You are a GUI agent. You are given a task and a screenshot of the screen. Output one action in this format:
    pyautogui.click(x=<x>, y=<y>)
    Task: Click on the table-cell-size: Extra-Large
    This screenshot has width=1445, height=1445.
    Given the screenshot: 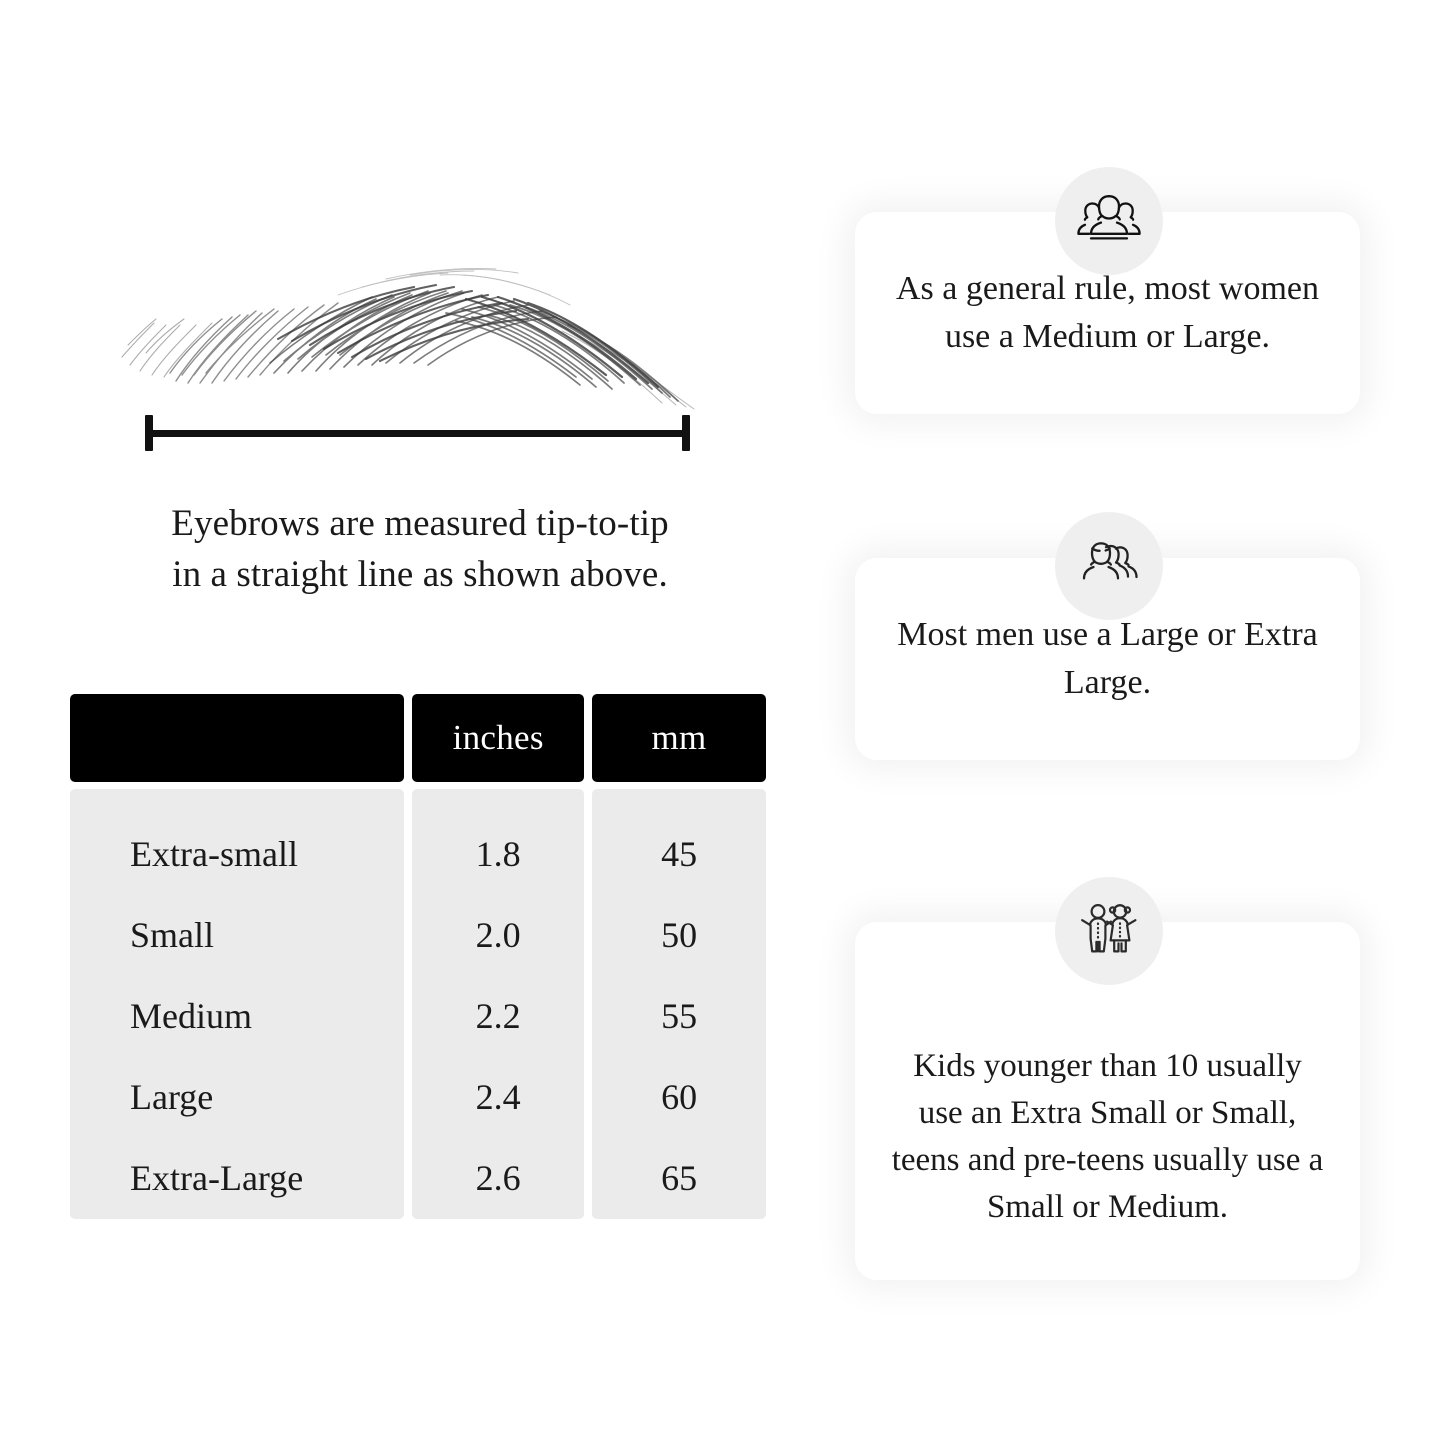 What is the action you would take?
    pyautogui.click(x=217, y=1177)
    